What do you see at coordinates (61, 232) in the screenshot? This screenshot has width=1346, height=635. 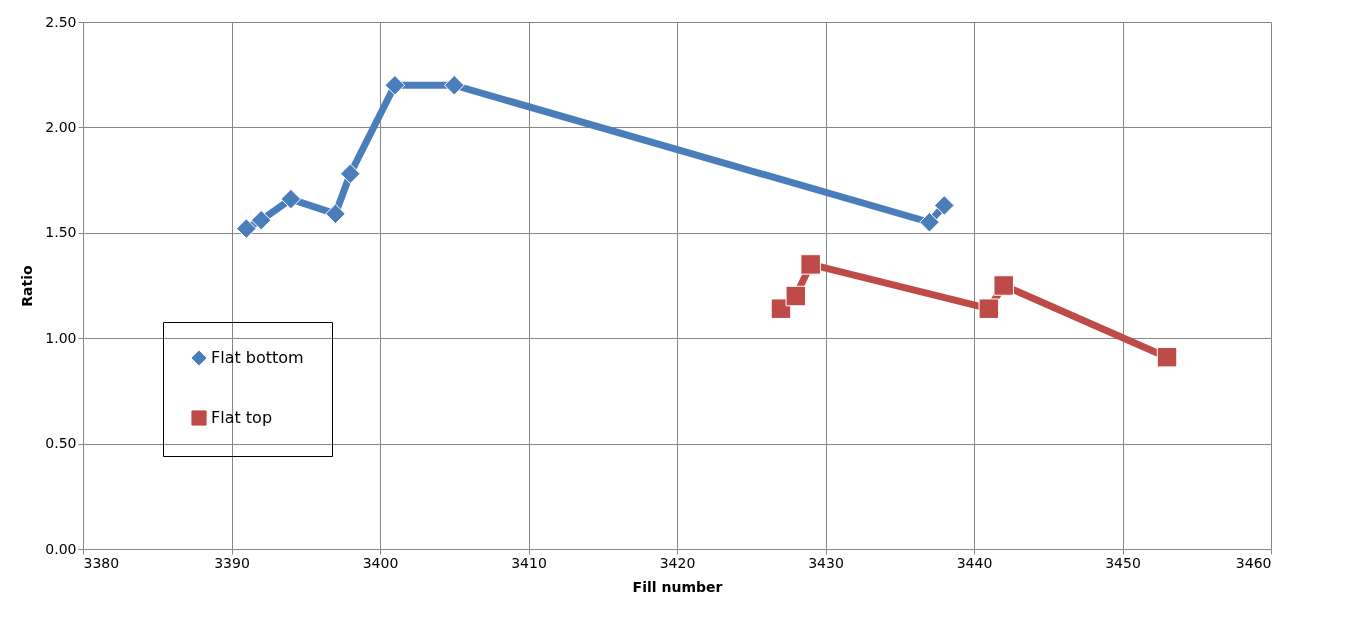 I see `y-tick-label: 1.50` at bounding box center [61, 232].